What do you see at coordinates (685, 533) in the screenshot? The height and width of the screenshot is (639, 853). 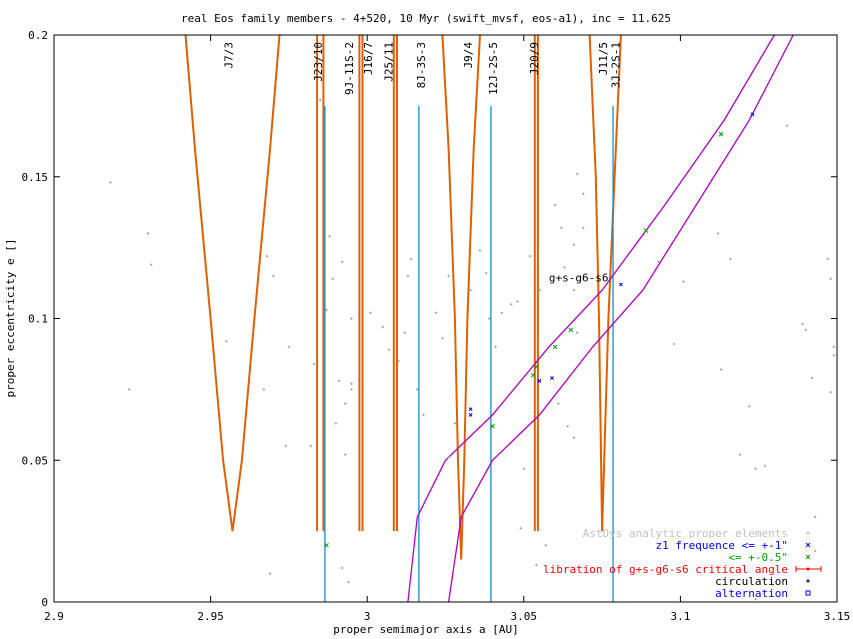 I see `legend-label: AstDys analytic proper elements` at bounding box center [685, 533].